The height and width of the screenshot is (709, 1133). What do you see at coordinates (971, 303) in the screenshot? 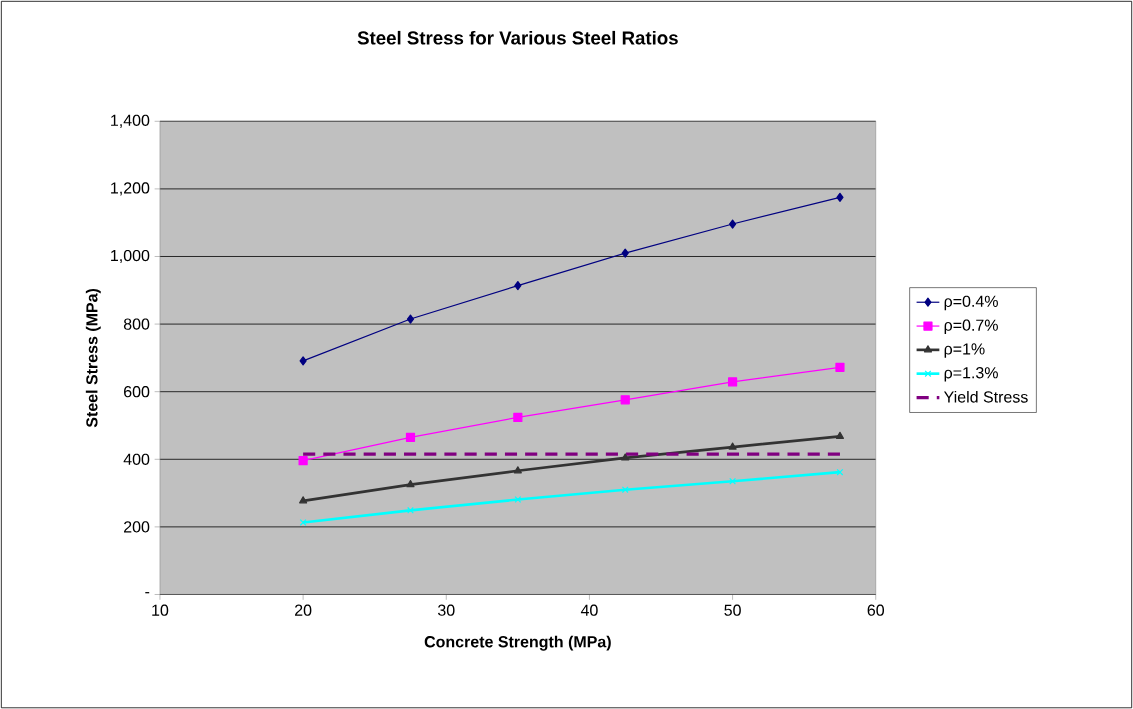
I see `legend-label: ρ=0.4%` at bounding box center [971, 303].